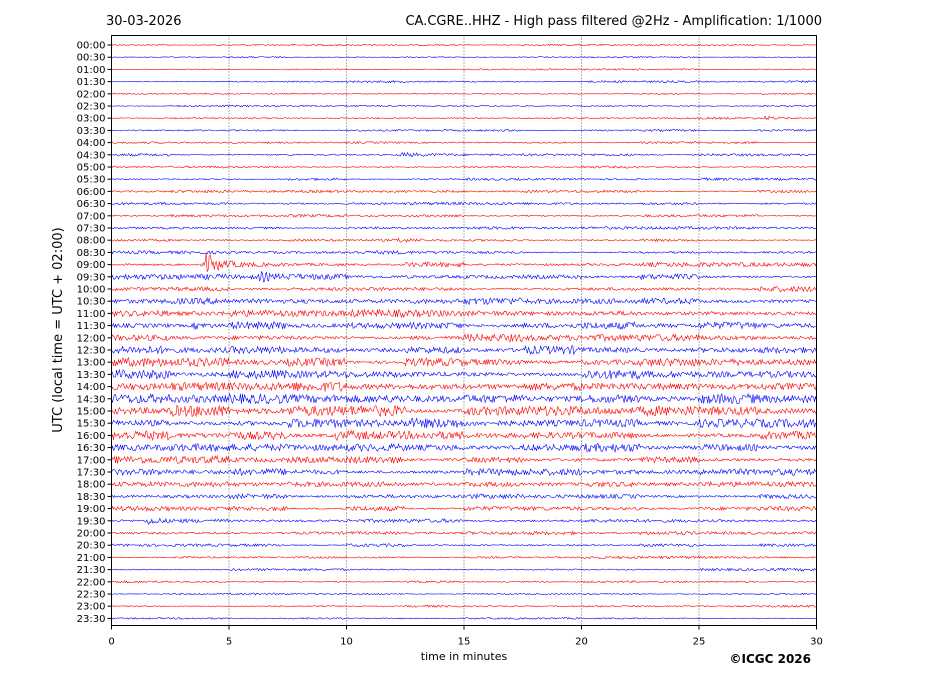  What do you see at coordinates (91, 302) in the screenshot?
I see `y-tick-label: 10:30` at bounding box center [91, 302].